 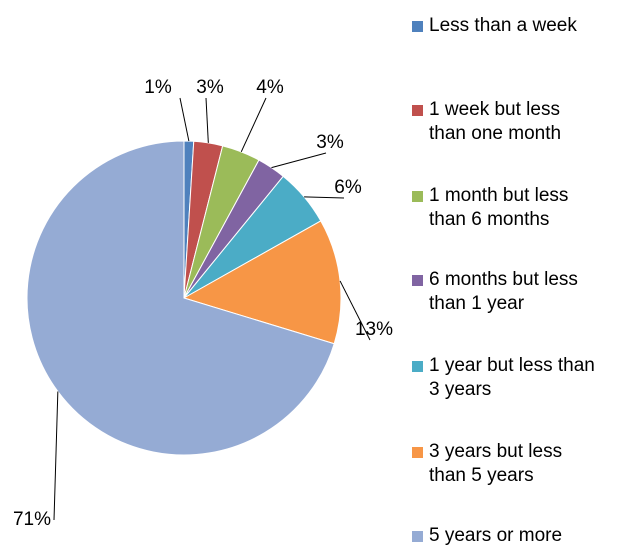 I want to click on legend-item: Less than a week, so click(x=507, y=26).